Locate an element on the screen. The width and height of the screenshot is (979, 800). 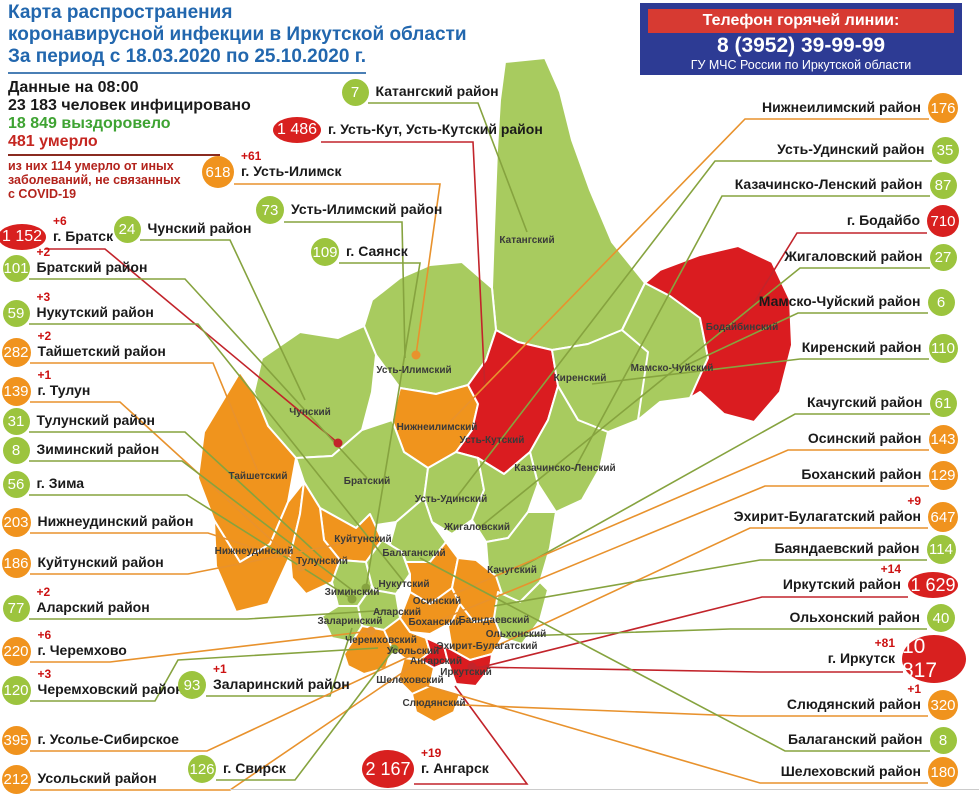
callout-label-18: Черемховский район is located at coordinates (110, 689).